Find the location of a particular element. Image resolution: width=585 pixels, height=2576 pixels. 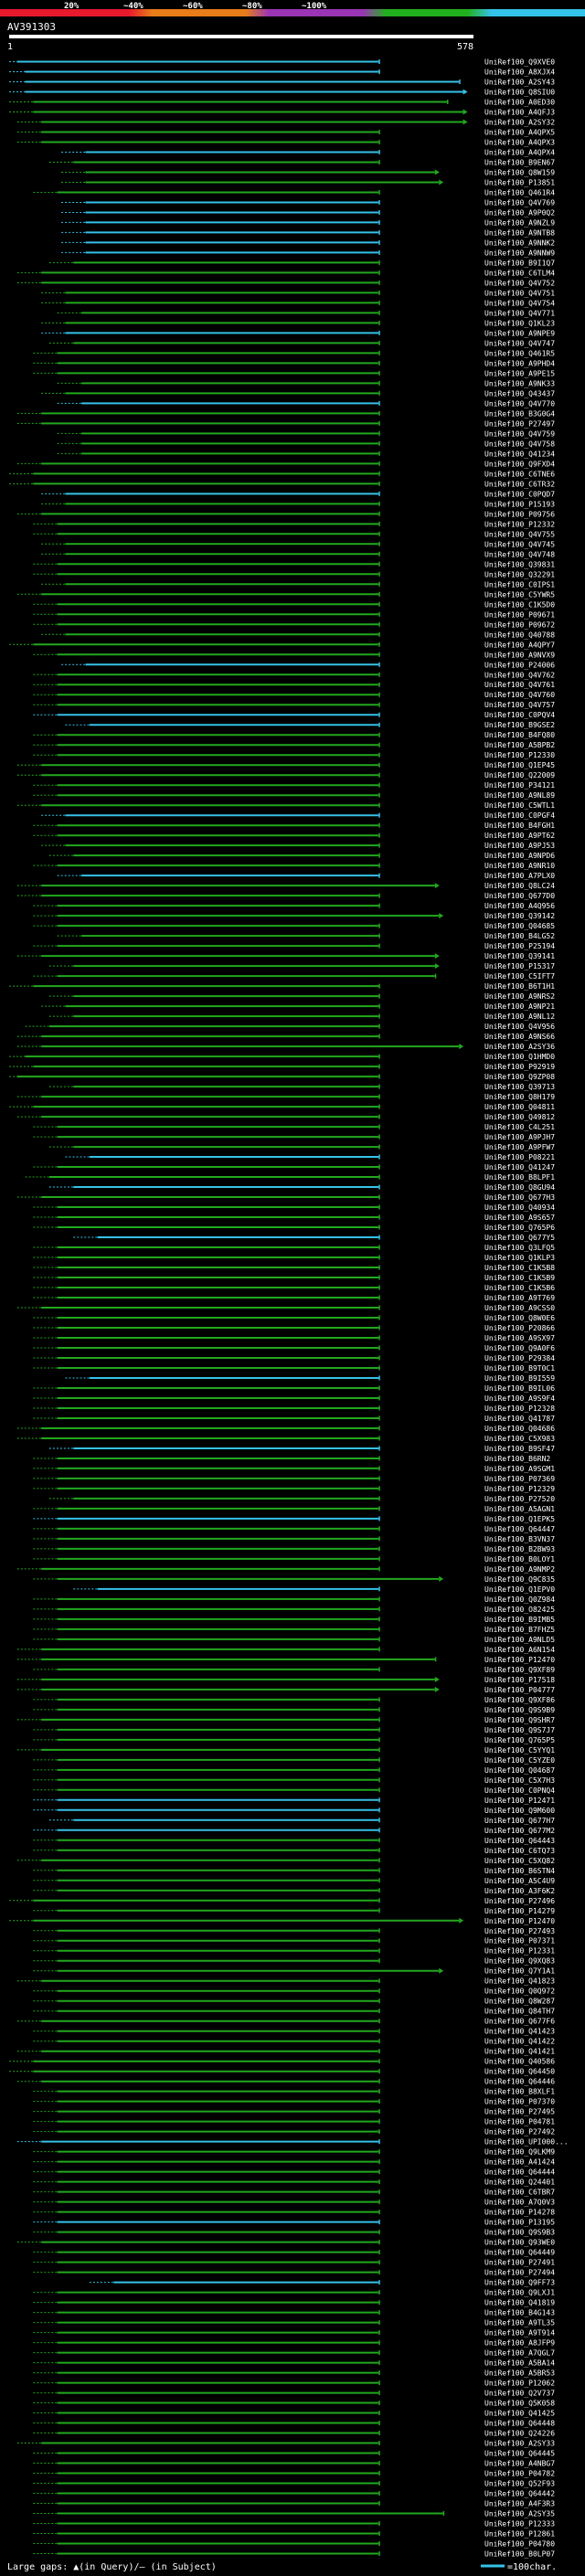

hit-label: UniRef100_A5AGN1 is located at coordinates (519, 1509).